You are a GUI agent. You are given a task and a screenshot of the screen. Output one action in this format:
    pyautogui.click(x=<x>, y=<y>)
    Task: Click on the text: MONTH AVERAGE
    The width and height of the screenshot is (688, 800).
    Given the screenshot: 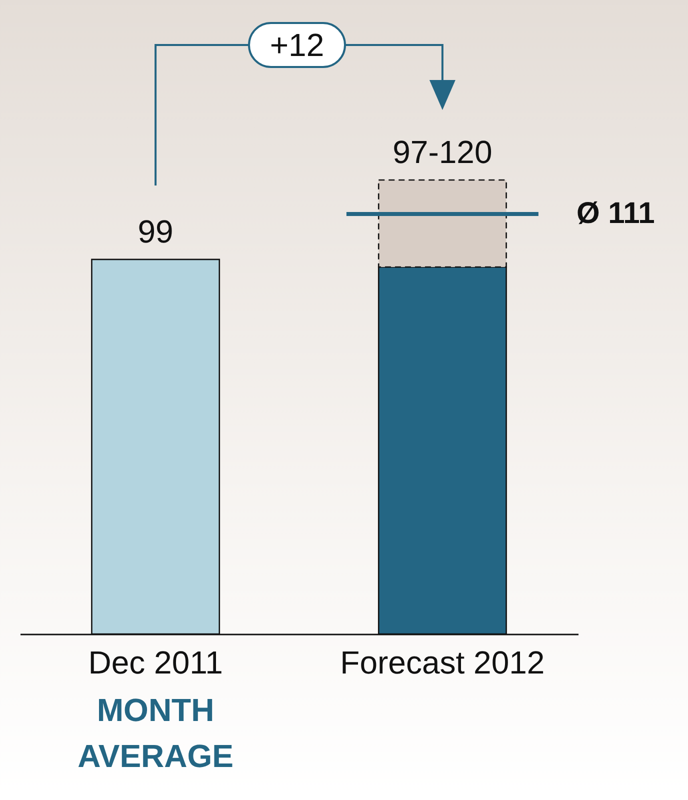 What is the action you would take?
    pyautogui.click(x=156, y=733)
    